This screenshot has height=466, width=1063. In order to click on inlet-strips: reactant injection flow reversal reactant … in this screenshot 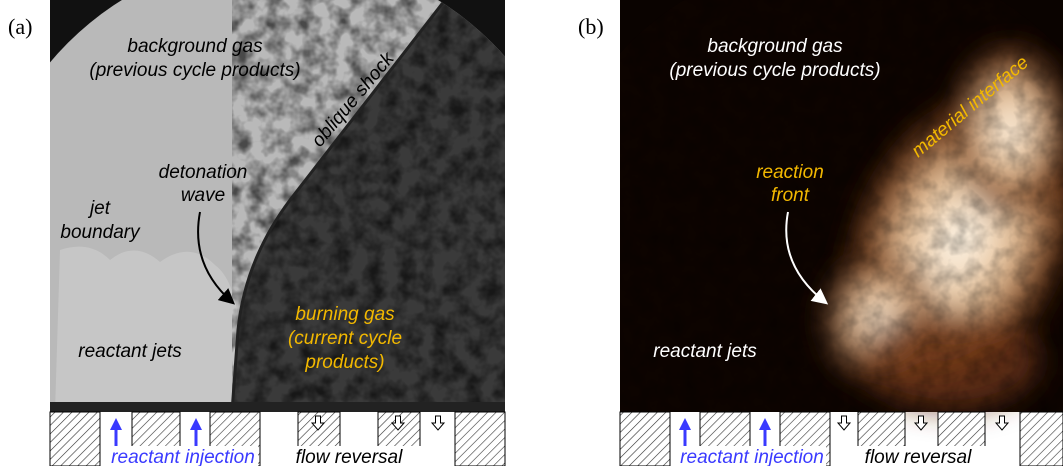, I will do `click(556, 438)`.